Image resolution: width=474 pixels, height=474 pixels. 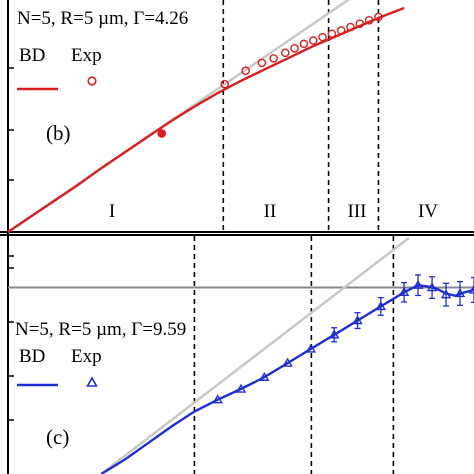 What do you see at coordinates (11, 338) in the screenshot?
I see `panel-c-yticks` at bounding box center [11, 338].